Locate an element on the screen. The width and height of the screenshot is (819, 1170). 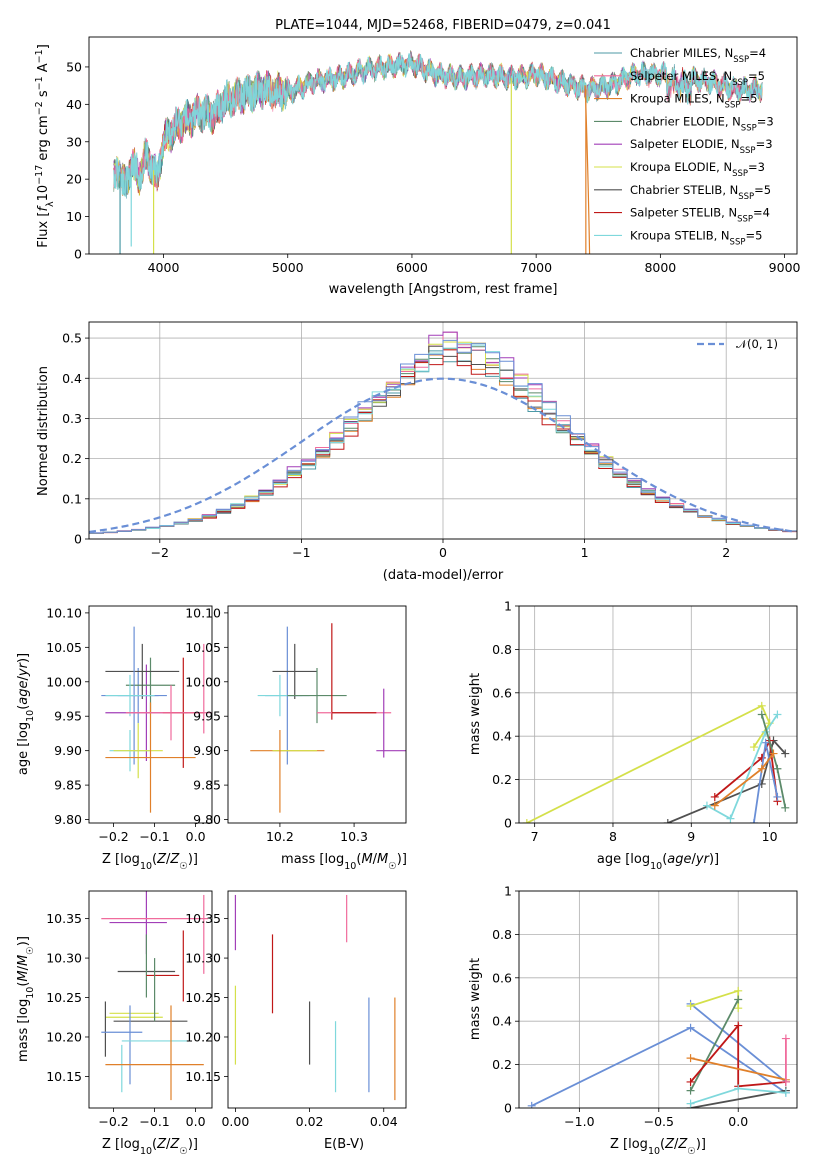
y-tick-label: 1 is located at coordinates (508, 891).